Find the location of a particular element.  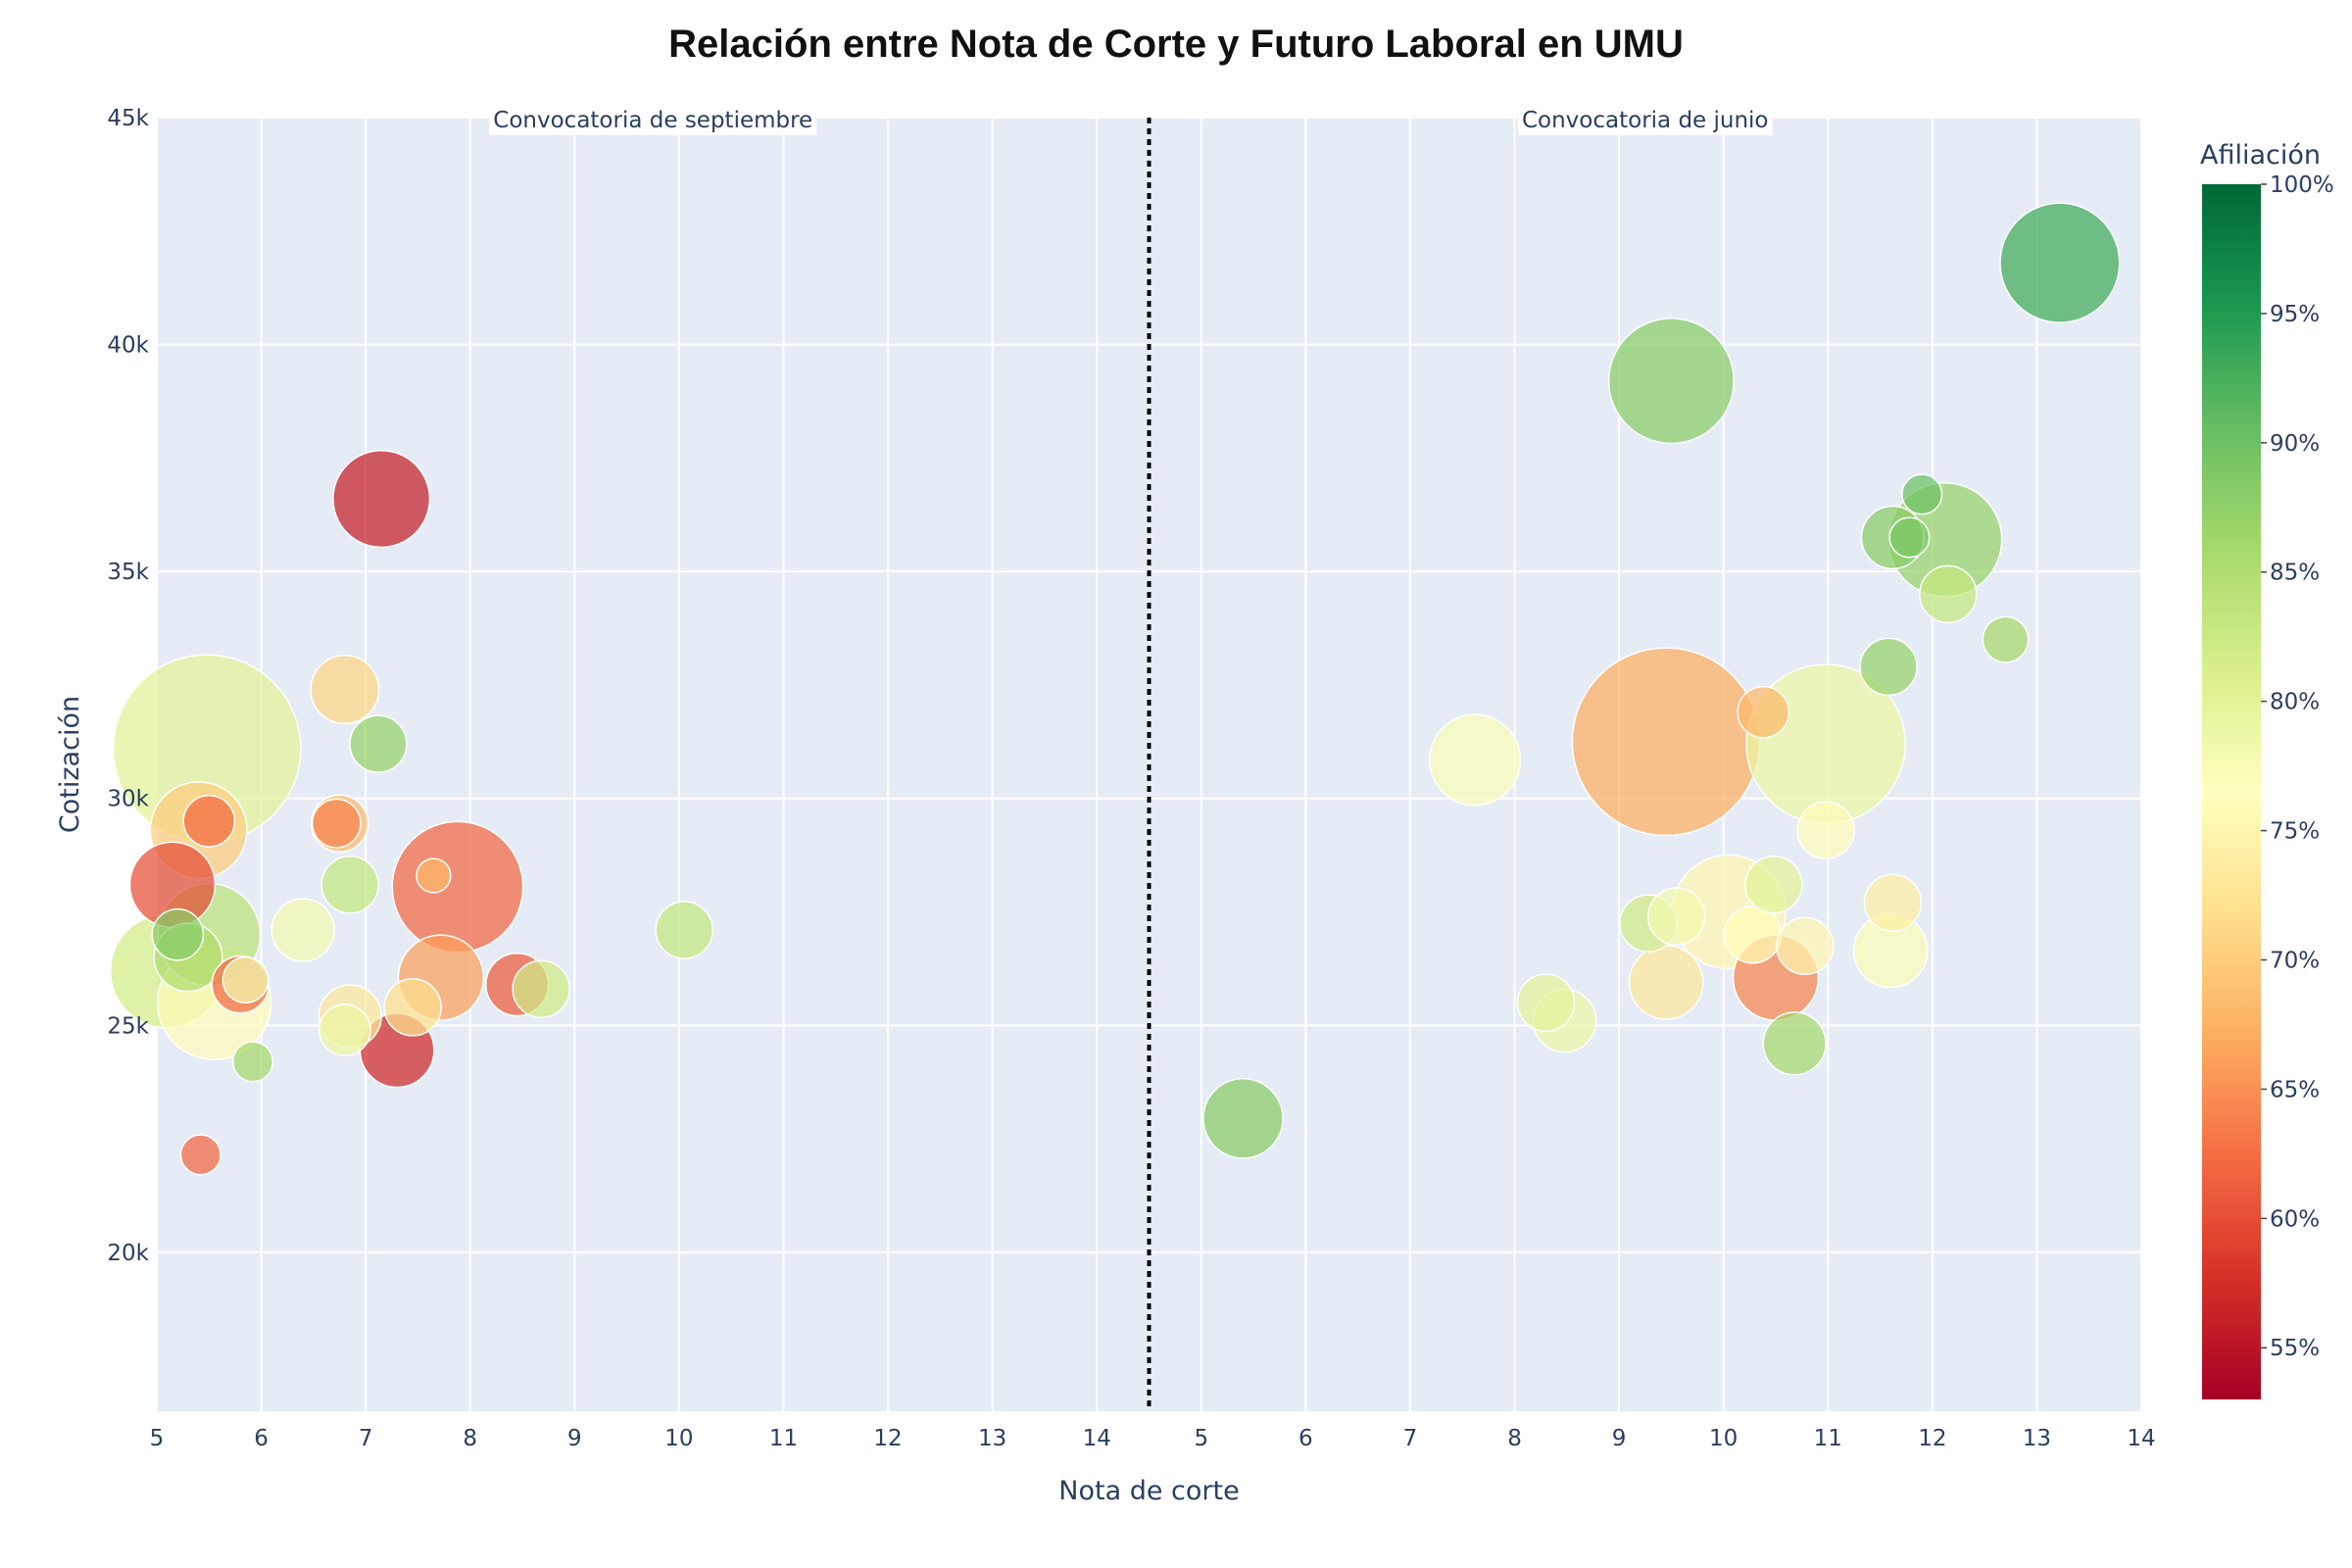

panel-label: Convocatoria de septiembre is located at coordinates (653, 120).